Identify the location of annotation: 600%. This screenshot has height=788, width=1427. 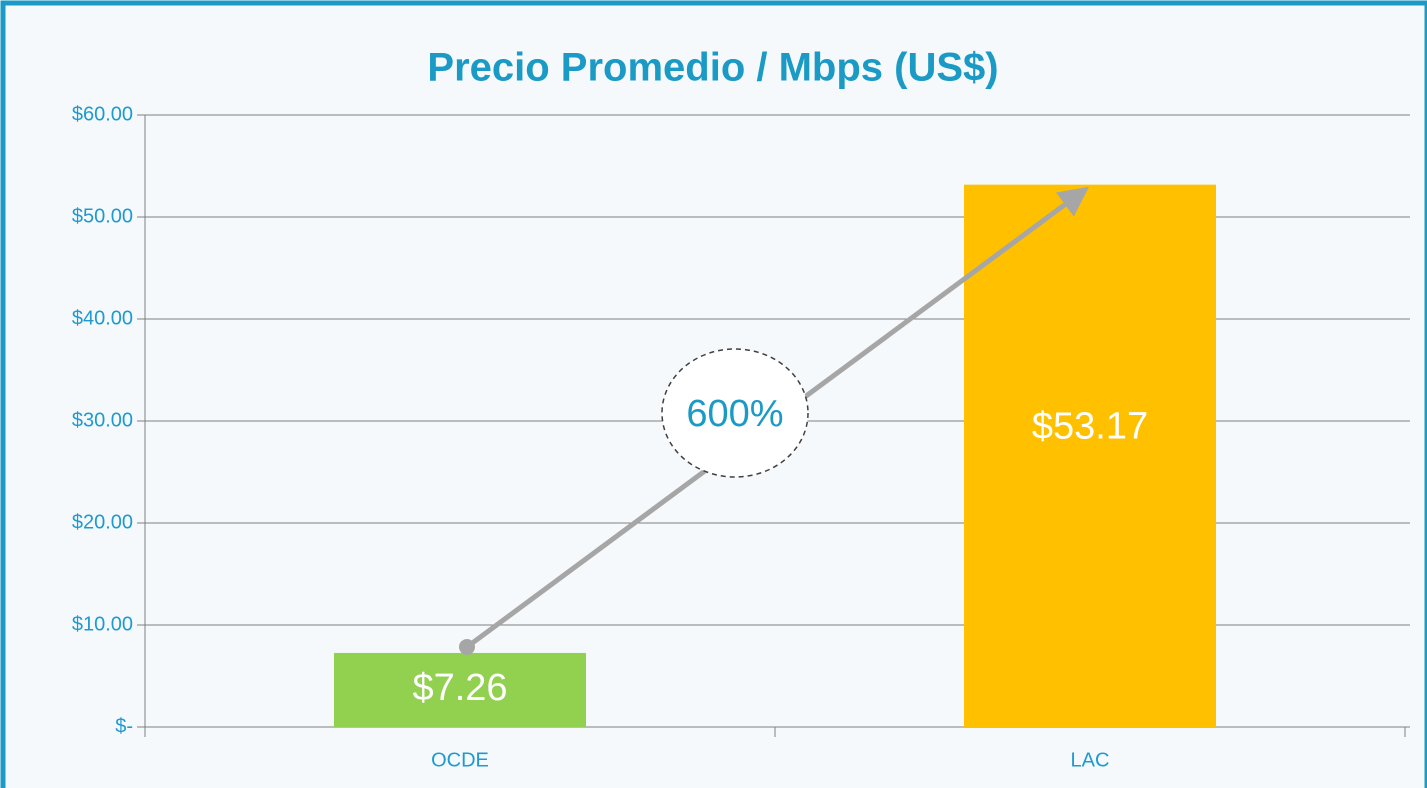
(734, 414).